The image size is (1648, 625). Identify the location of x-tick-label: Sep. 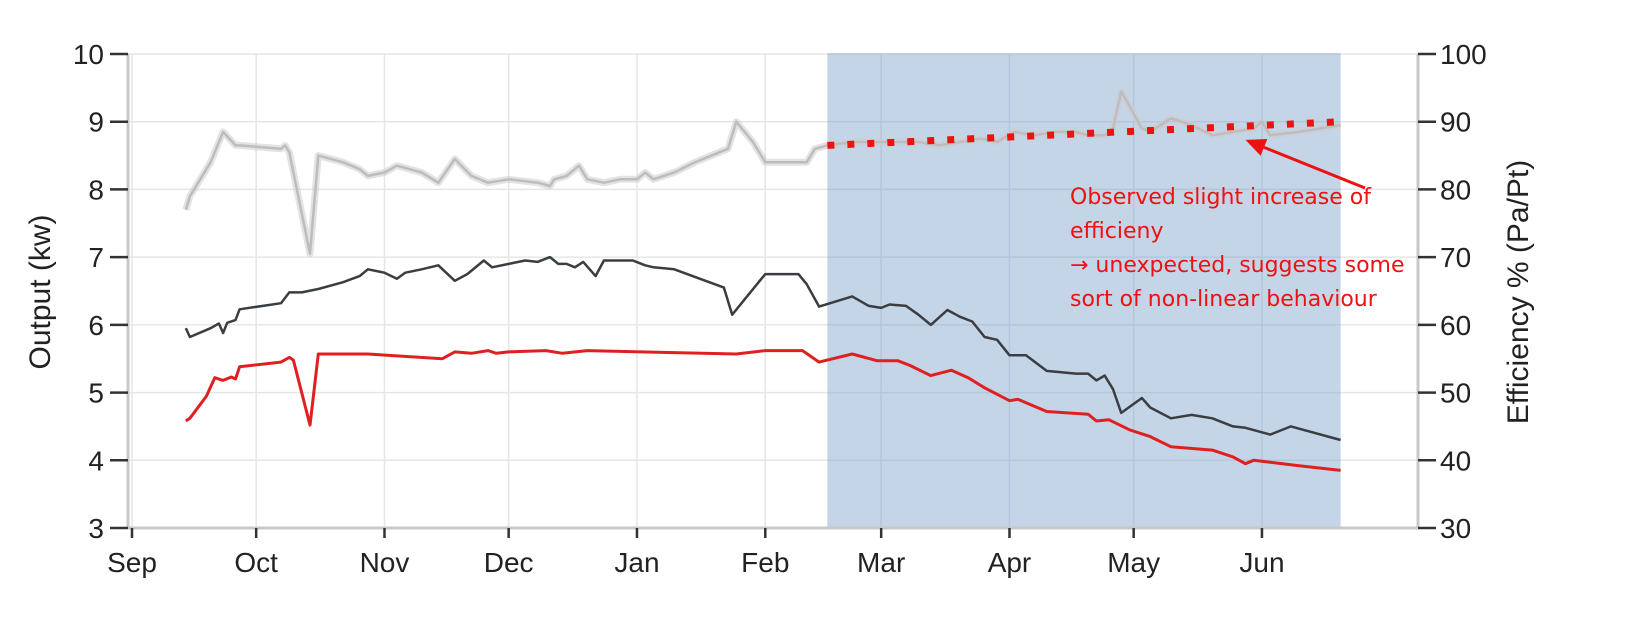
(132, 562).